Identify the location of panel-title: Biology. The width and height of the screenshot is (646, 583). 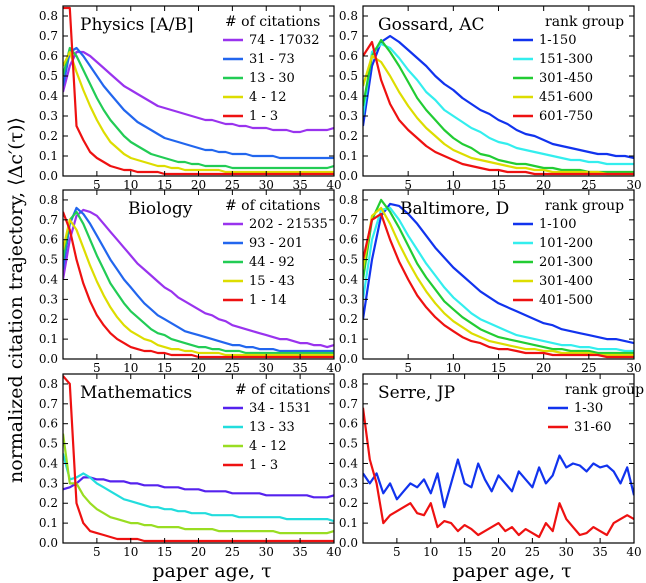
(160, 209).